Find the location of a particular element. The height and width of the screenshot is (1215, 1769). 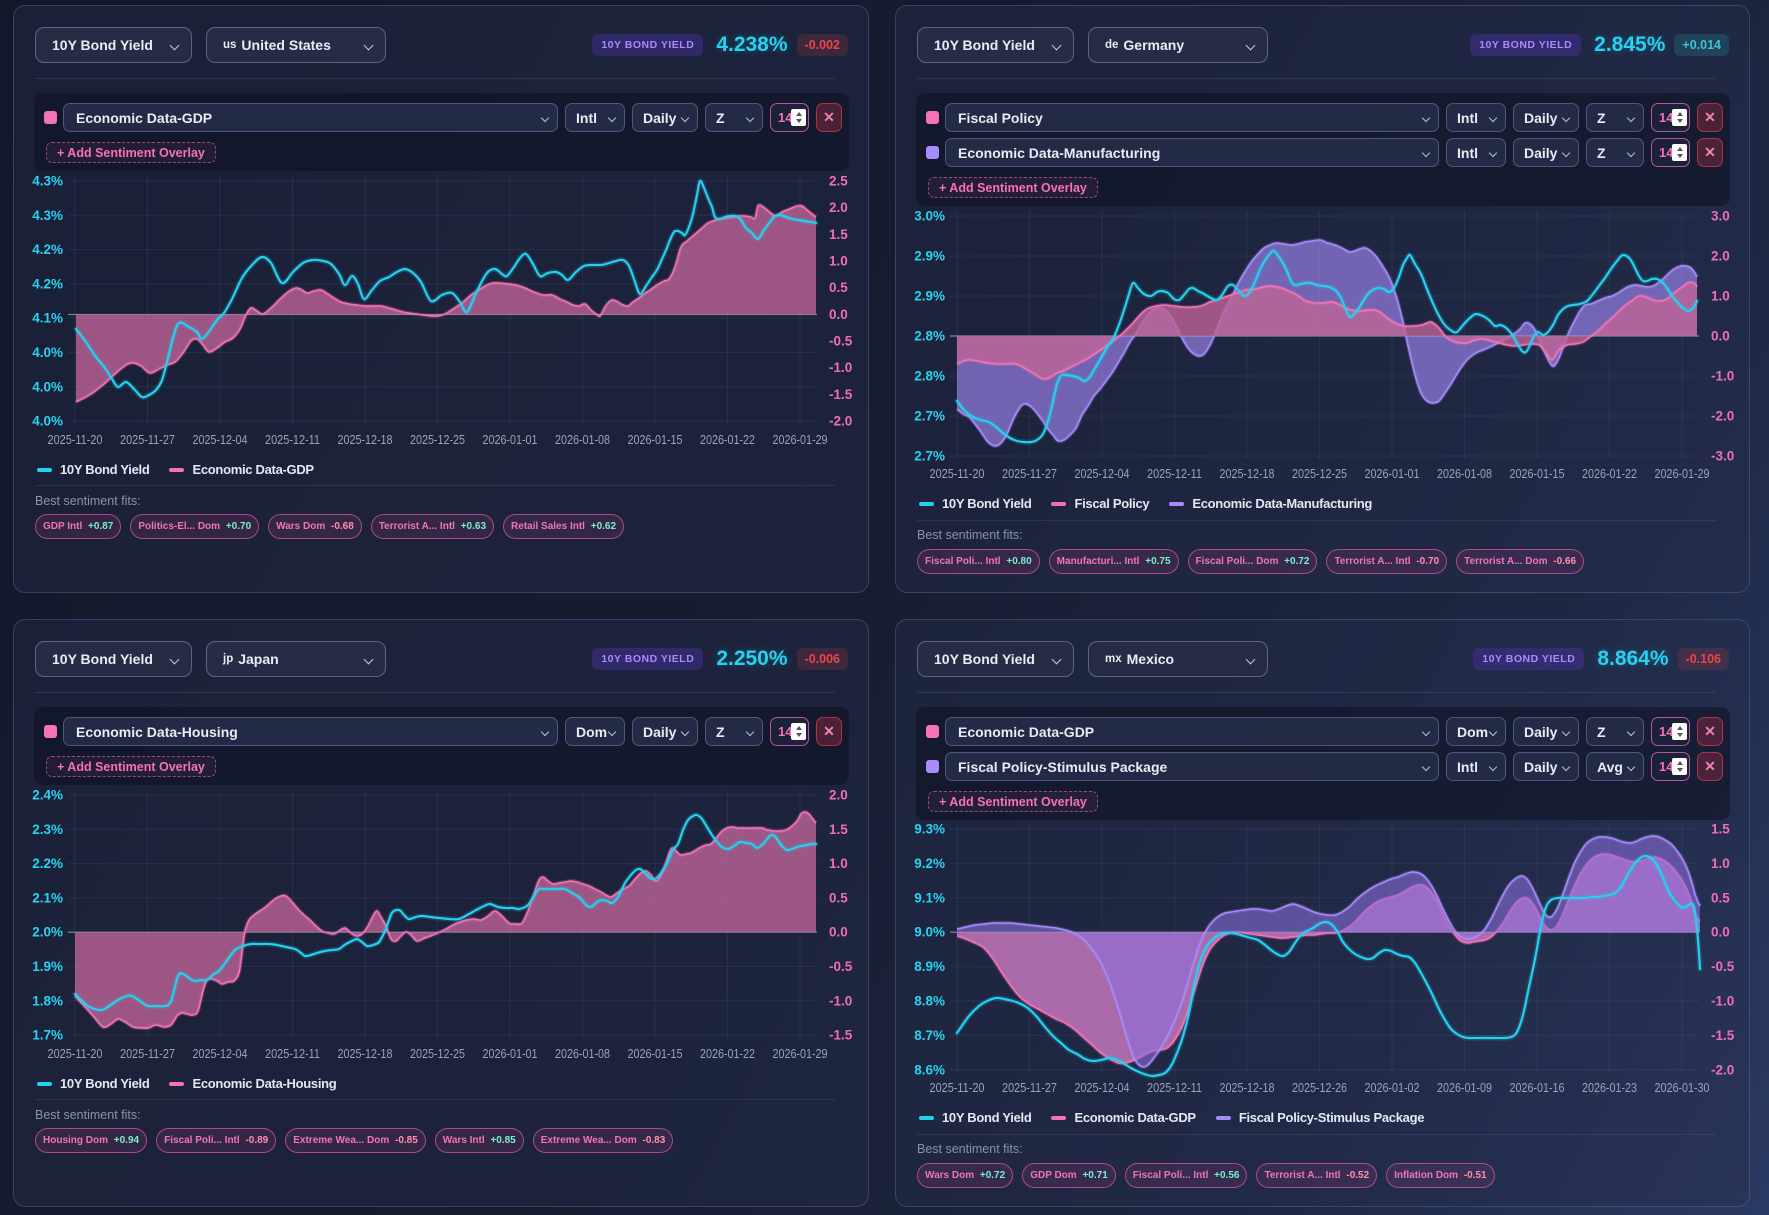

svg-text: 2026-01-23 is located at coordinates (1609, 1087).